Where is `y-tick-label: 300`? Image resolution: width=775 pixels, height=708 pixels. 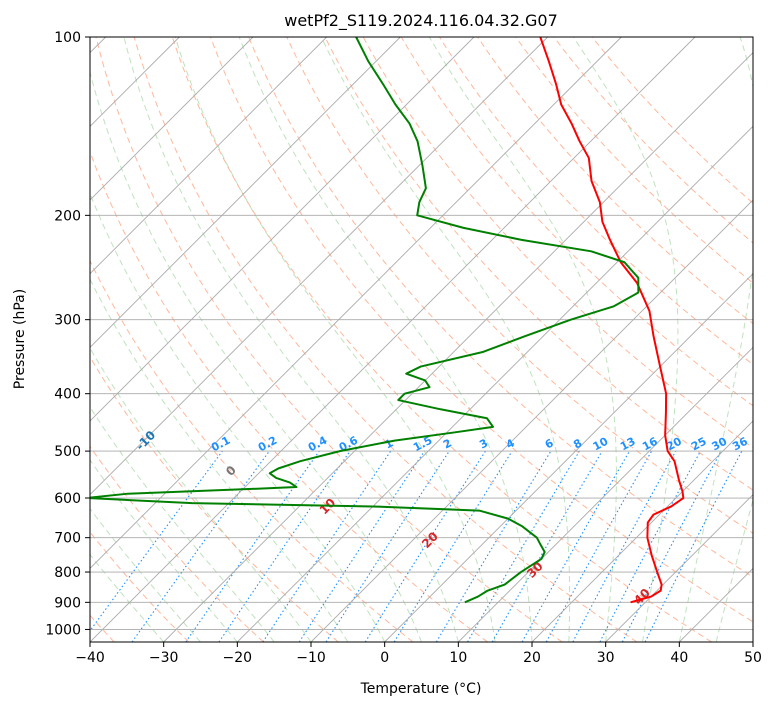 y-tick-label: 300 is located at coordinates (67, 321).